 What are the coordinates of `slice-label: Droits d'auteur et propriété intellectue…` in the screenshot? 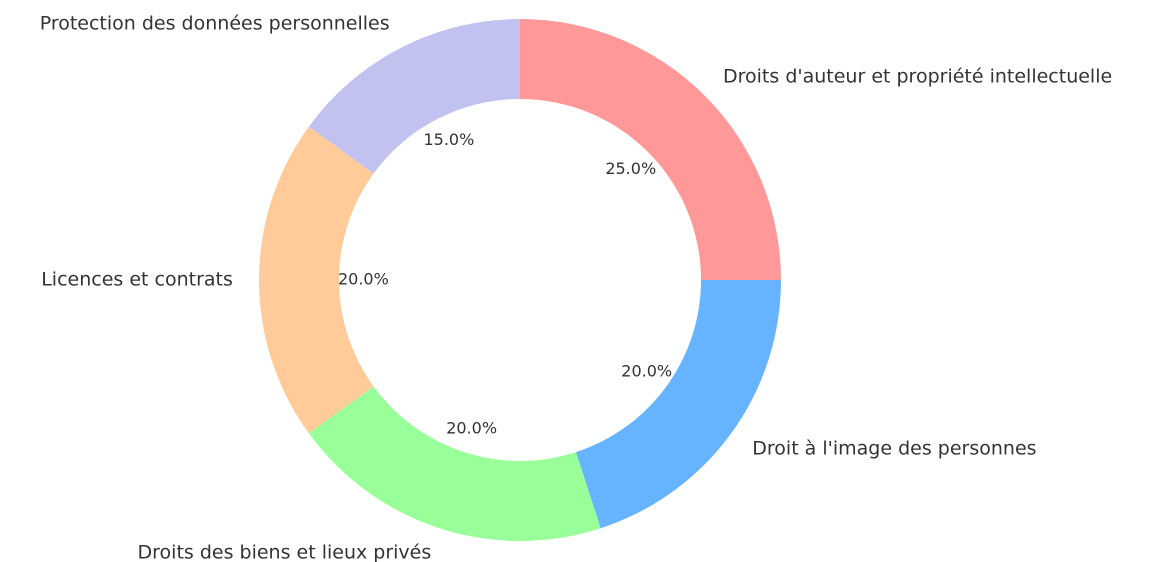 It's located at (917, 76).